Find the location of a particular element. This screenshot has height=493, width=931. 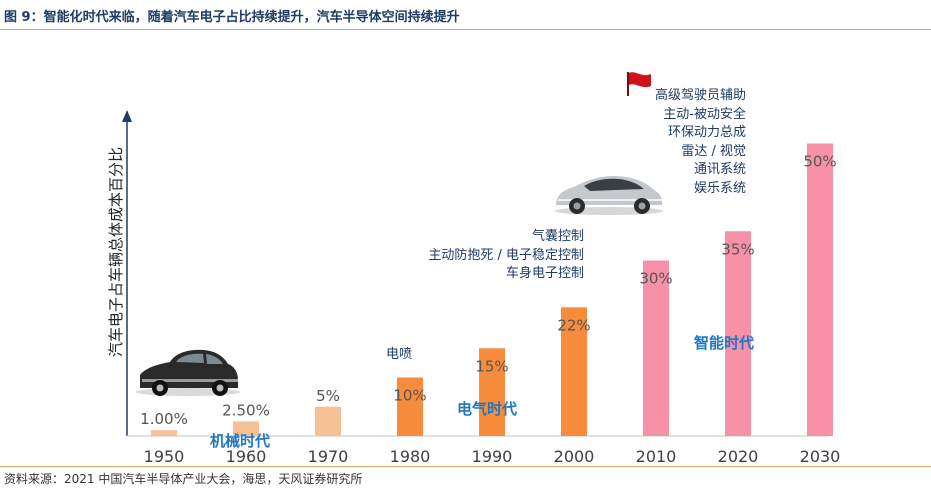

x-tick-labels-group: 1950 1960 1970 1980 1990 2000 2010 2020 2030 is located at coordinates (492, 456).